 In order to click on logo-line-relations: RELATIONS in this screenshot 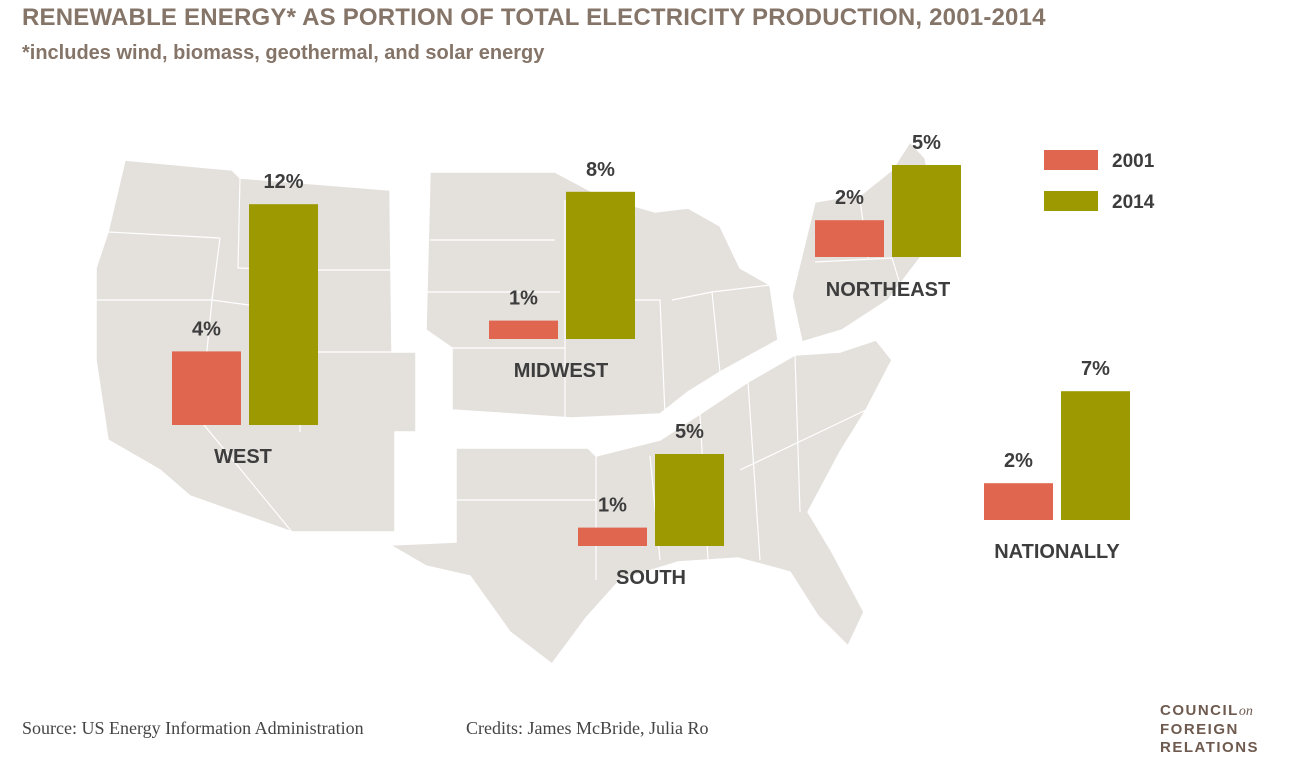, I will do `click(1210, 747)`.